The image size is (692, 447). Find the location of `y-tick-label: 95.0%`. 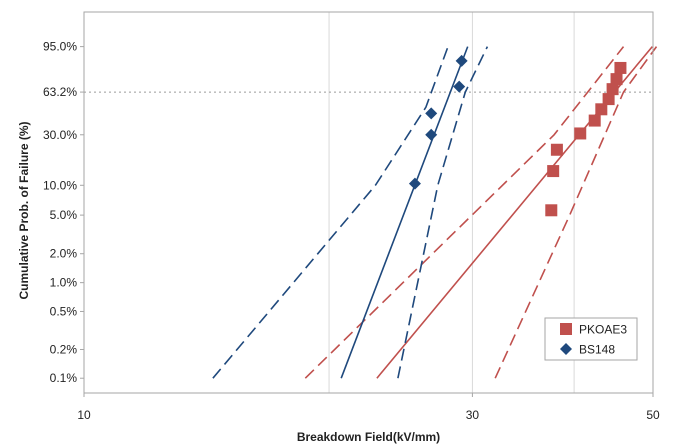

y-tick-label: 95.0% is located at coordinates (60, 47).